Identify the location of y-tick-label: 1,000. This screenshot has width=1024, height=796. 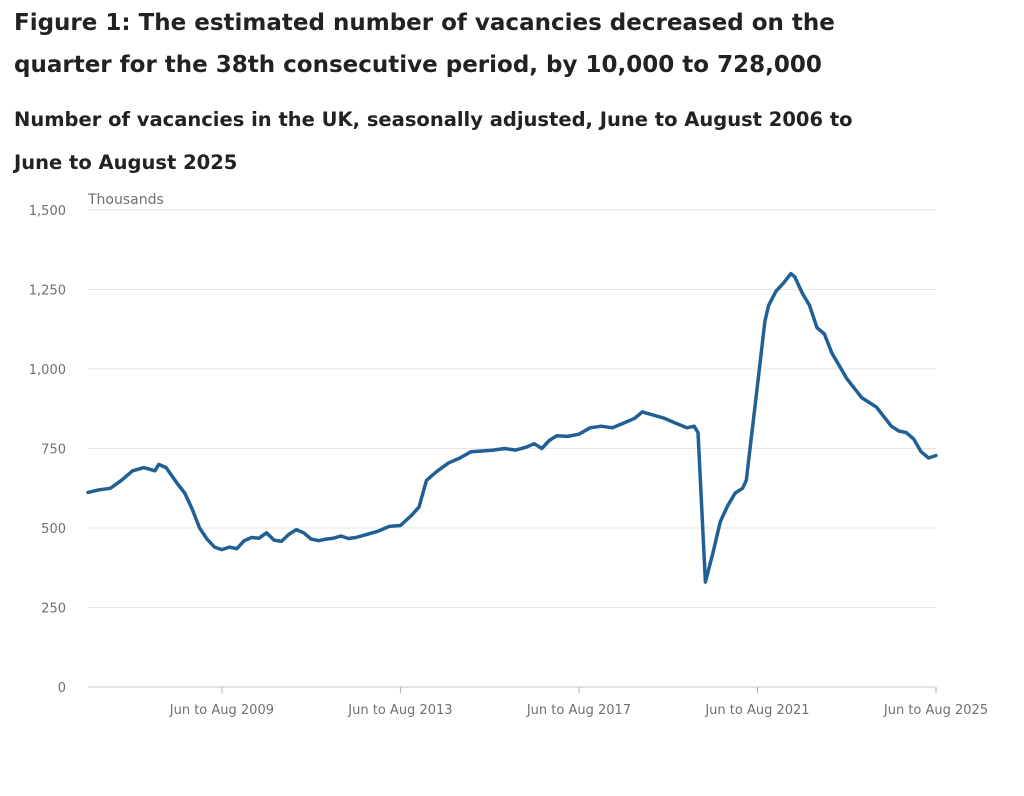
(47, 370).